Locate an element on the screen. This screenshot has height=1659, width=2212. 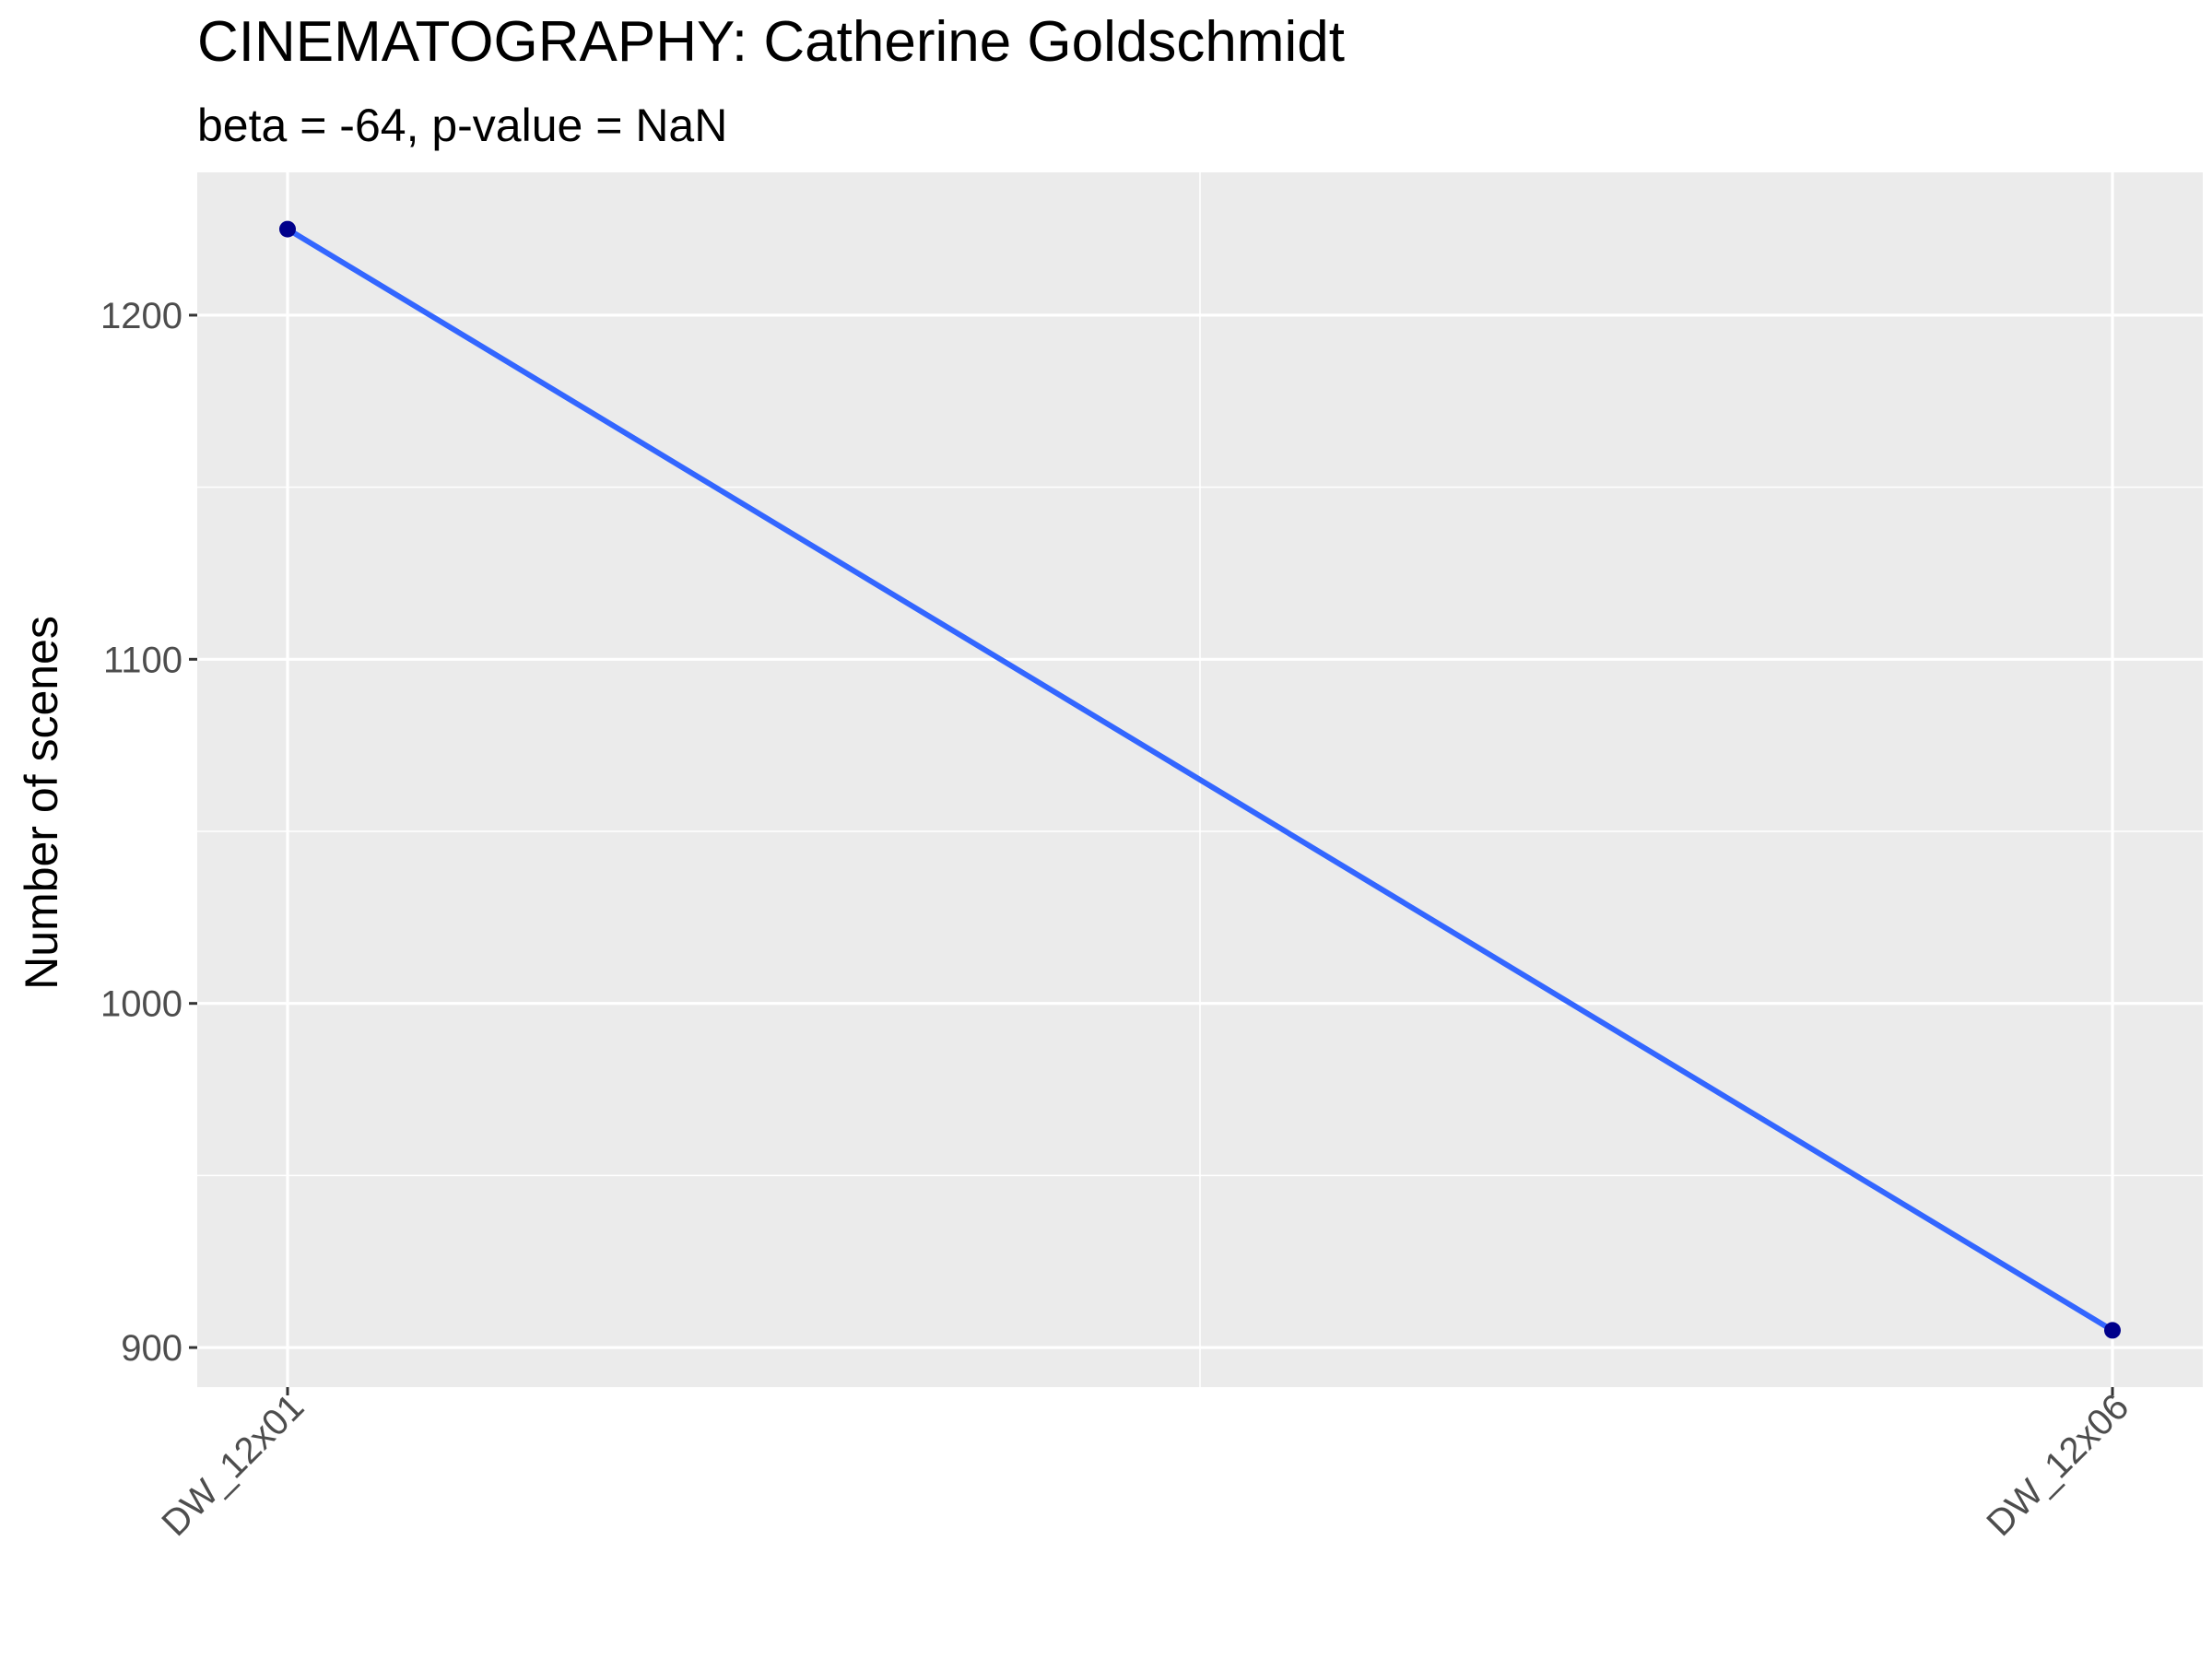
y-tick-label: 1200 is located at coordinates (141, 316).